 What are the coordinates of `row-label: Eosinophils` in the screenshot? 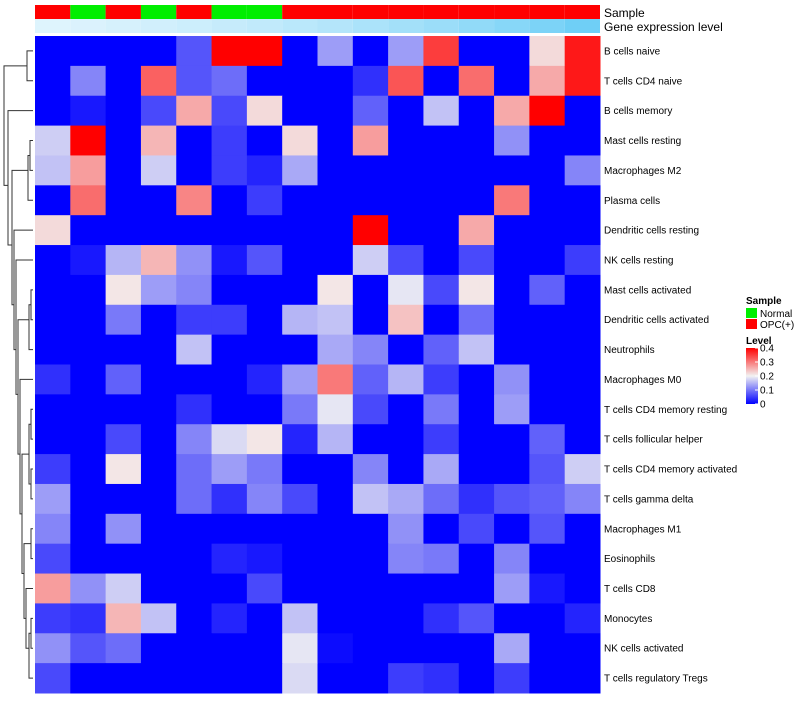 It's located at (629, 559).